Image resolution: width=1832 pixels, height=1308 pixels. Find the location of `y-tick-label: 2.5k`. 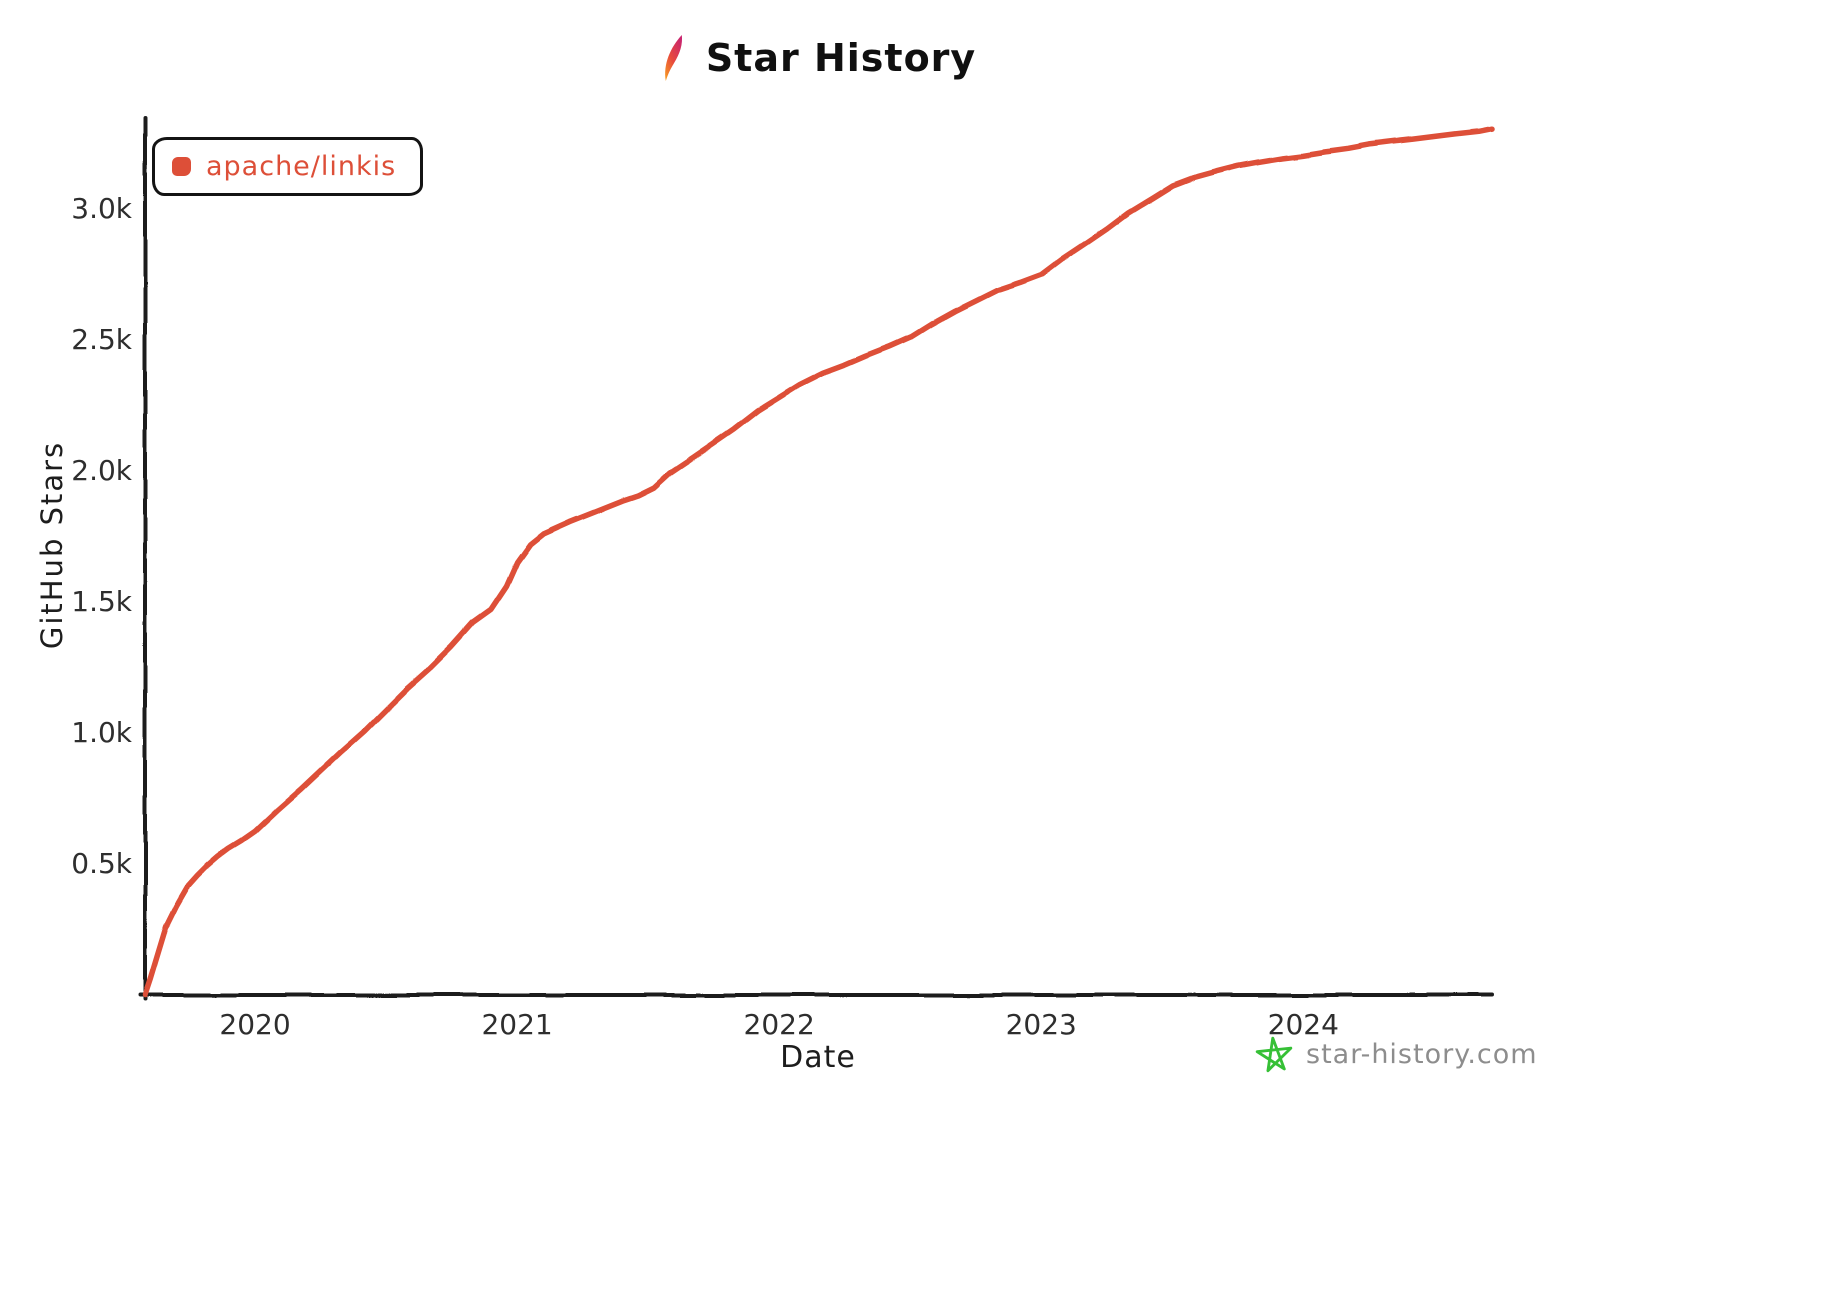

y-tick-label: 2.5k is located at coordinates (101, 340).